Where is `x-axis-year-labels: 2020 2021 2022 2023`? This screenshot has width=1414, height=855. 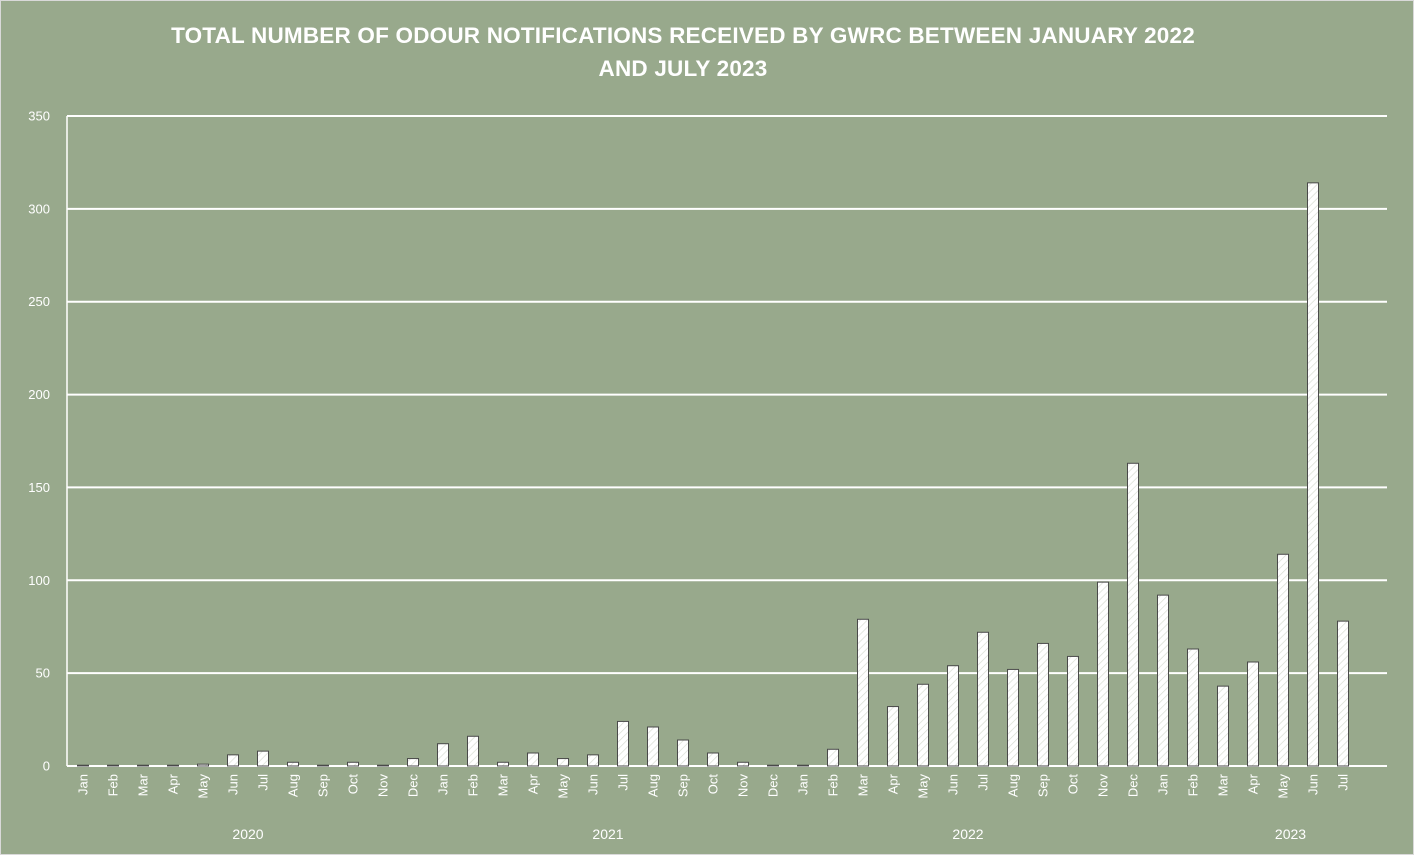 x-axis-year-labels: 2020 2021 2022 2023 is located at coordinates (769, 834).